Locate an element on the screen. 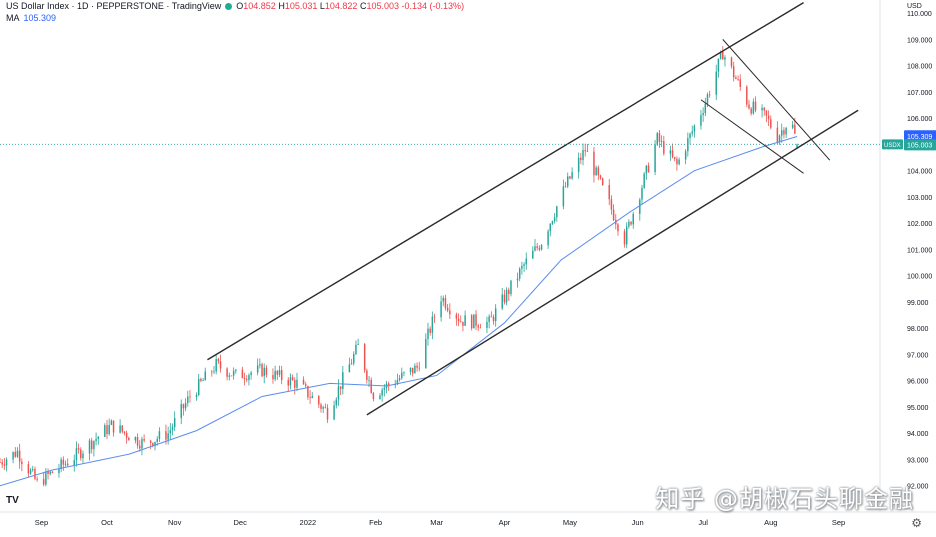 This screenshot has height=537, width=936. price-tick-label: 100.000 is located at coordinates (919, 277).